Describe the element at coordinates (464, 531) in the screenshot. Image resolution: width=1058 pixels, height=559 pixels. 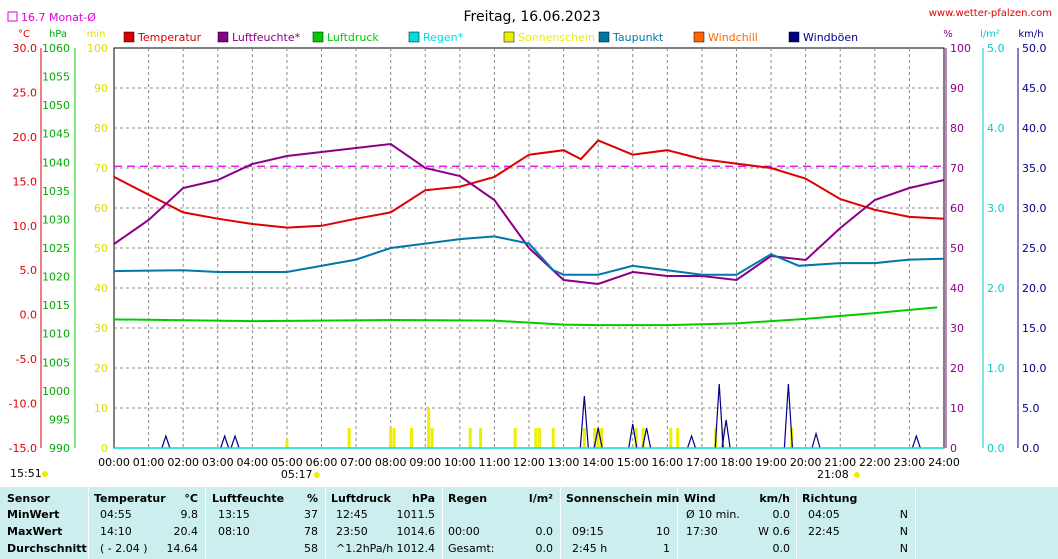
I see `rain-time: 00:00` at that location.